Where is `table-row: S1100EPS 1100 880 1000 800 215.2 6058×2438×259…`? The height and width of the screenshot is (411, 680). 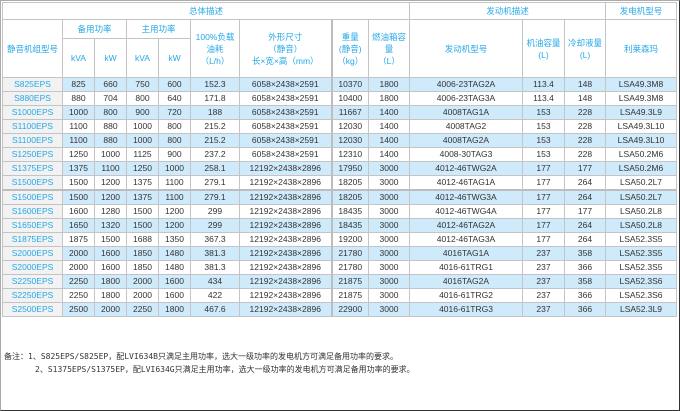 table-row: S1100EPS 1100 880 1000 800 215.2 6058×2438×259… is located at coordinates (340, 140).